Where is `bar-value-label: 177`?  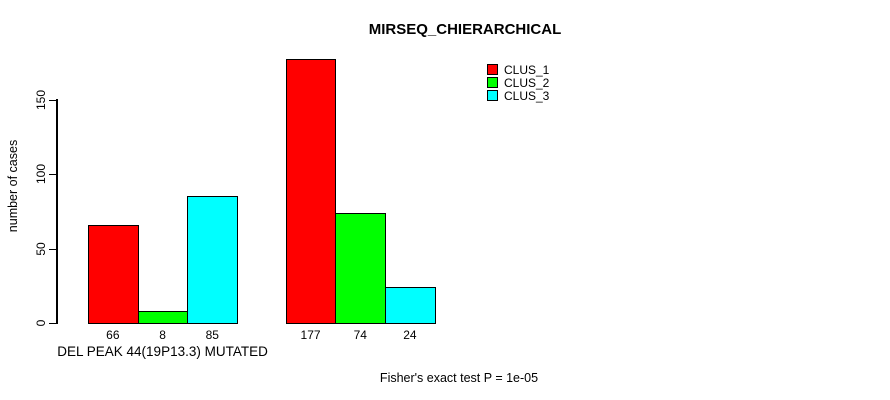
bar-value-label: 177 is located at coordinates (310, 335).